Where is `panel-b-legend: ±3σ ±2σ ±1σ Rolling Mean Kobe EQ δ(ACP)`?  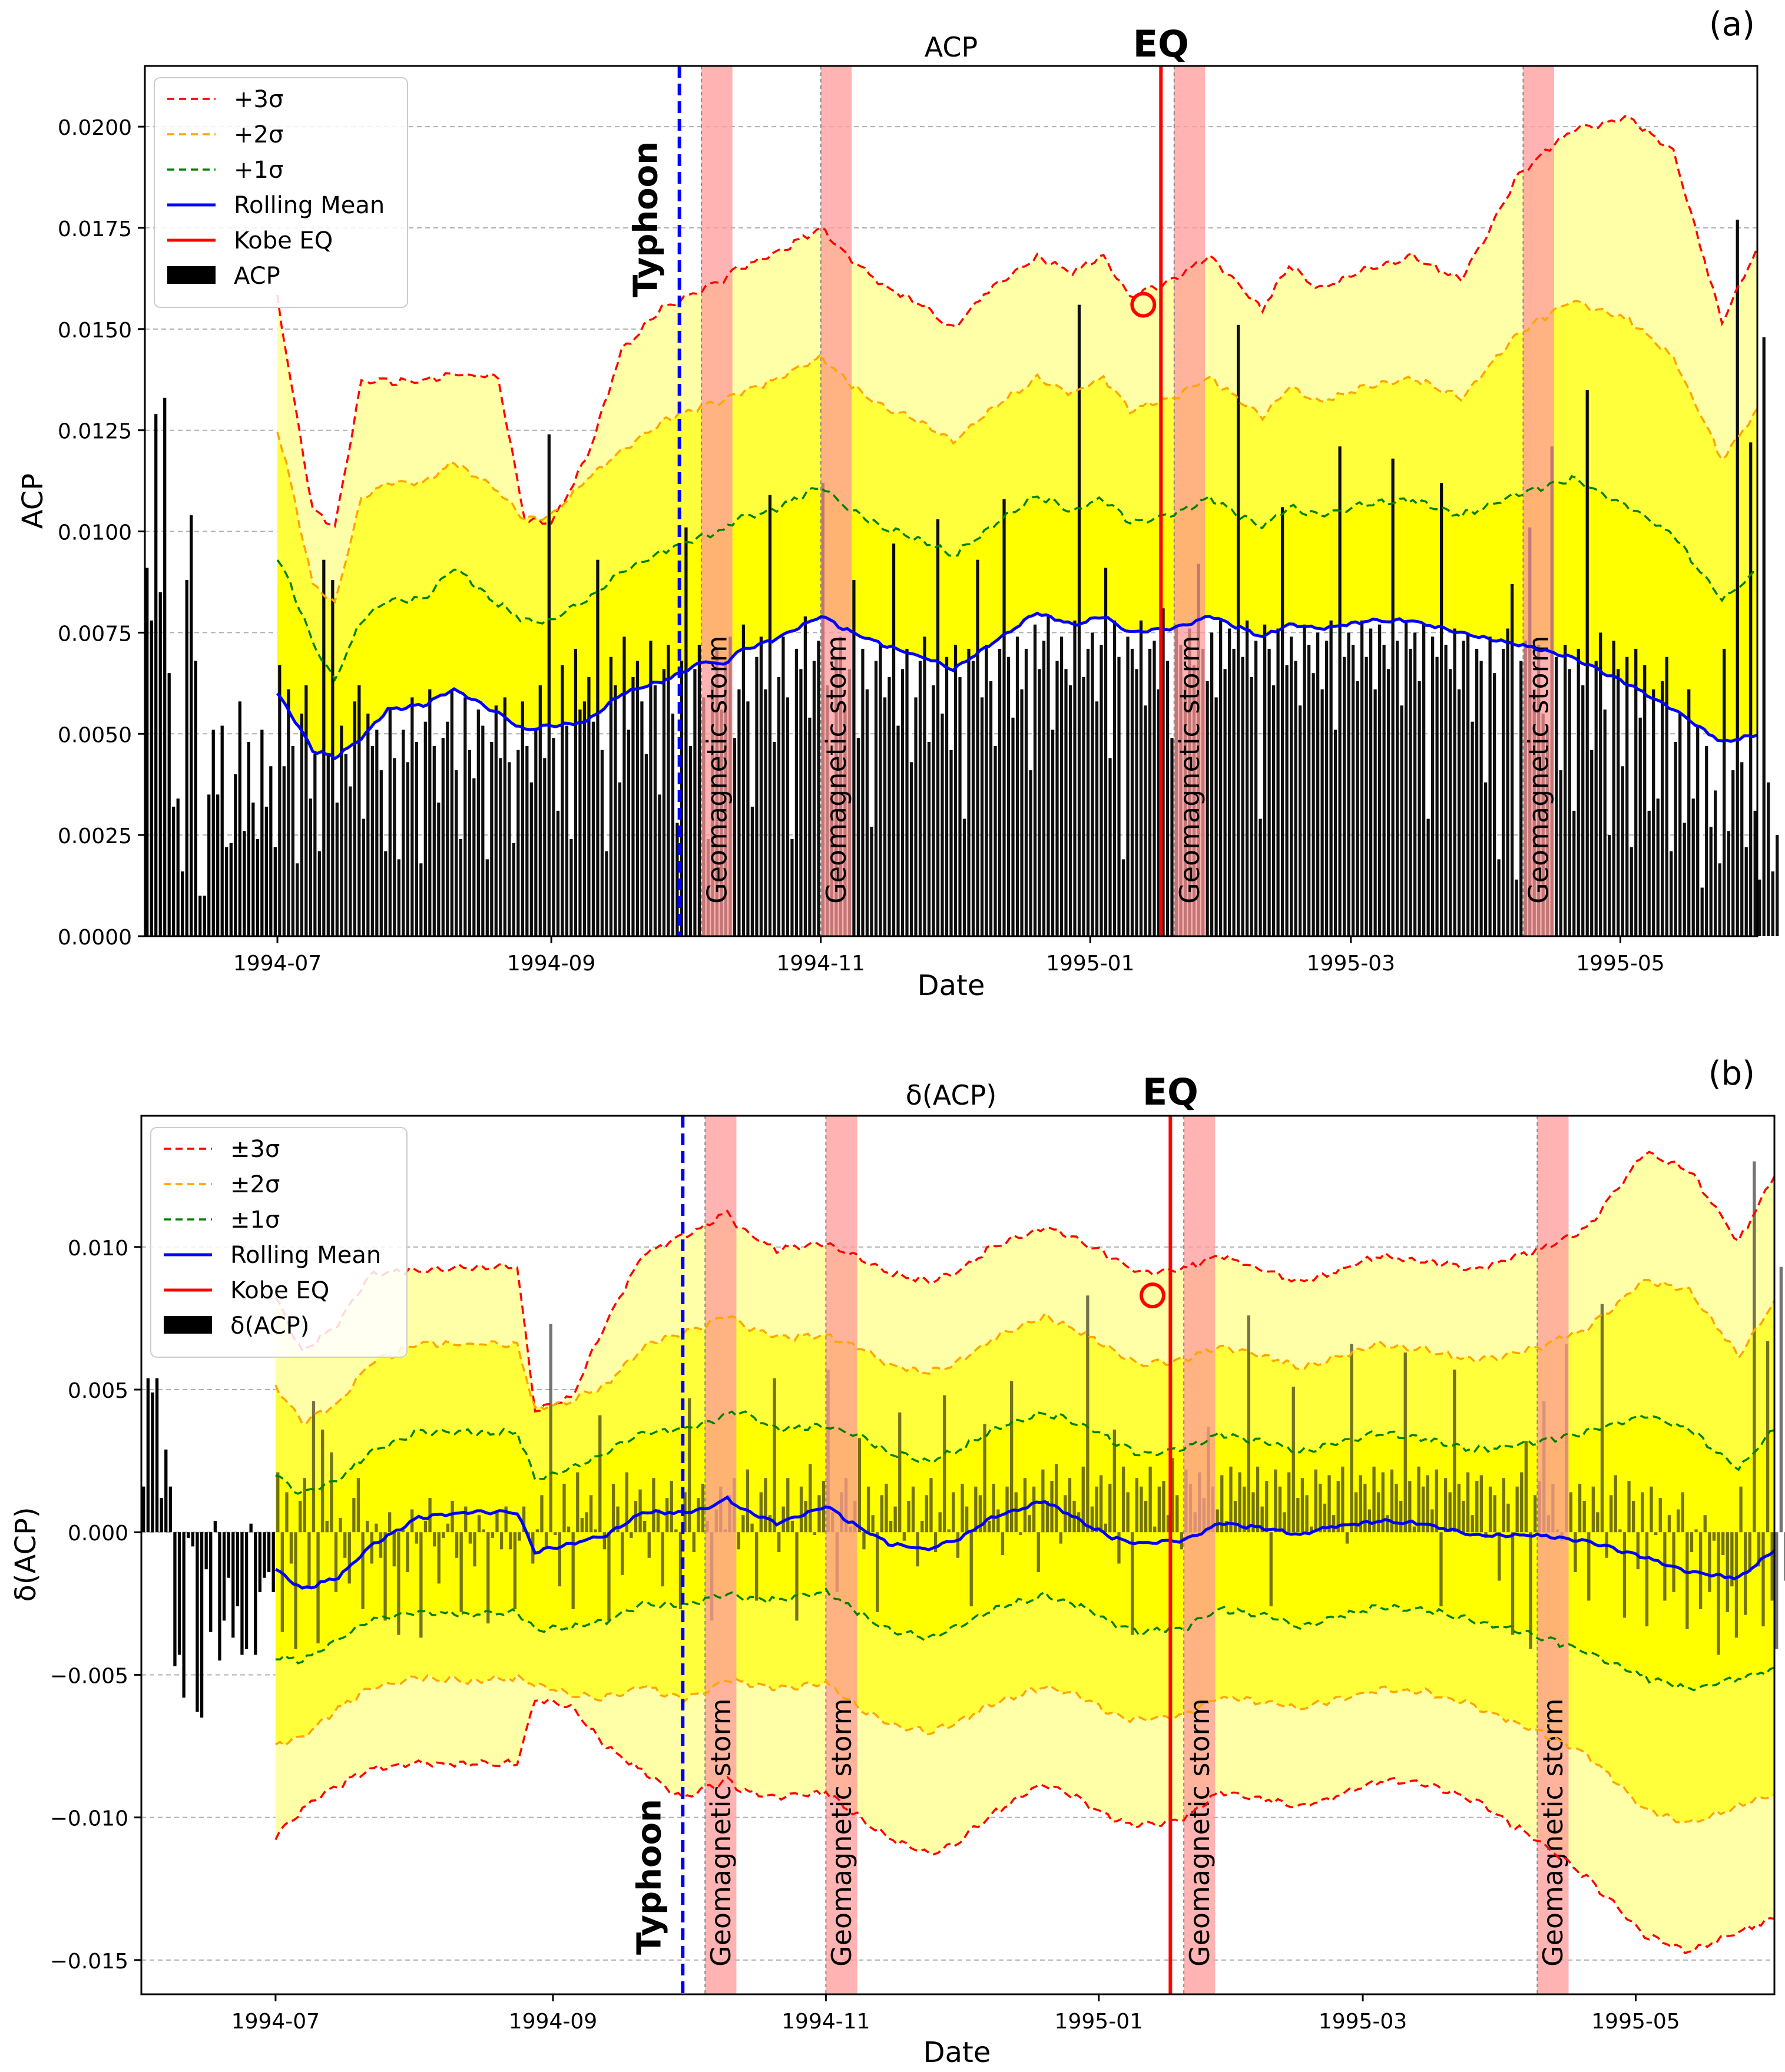
panel-b-legend: ±3σ ±2σ ±1σ Rolling Mean Kobe EQ δ(ACP) is located at coordinates (279, 1243).